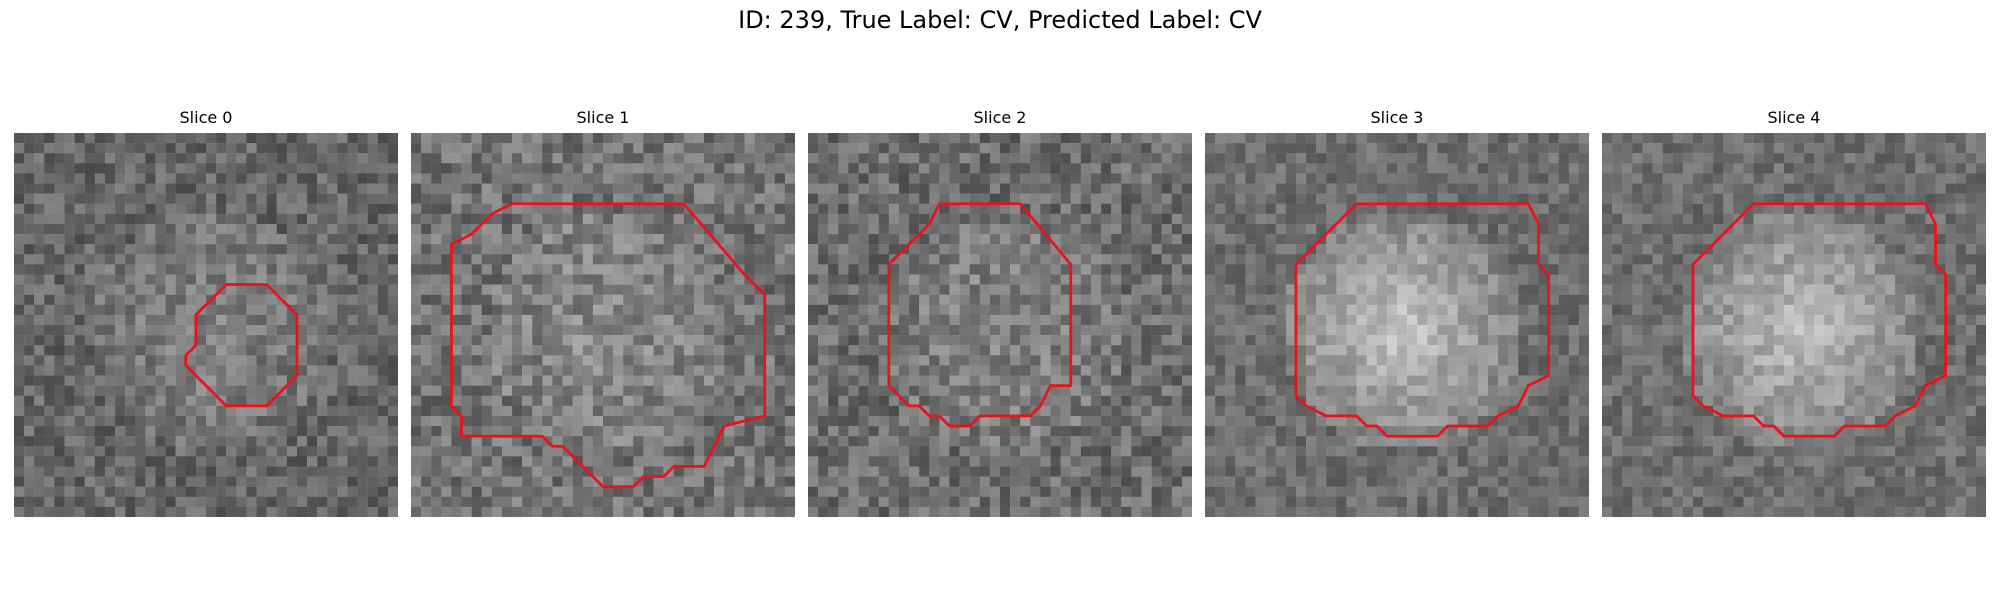 Image resolution: width=2000 pixels, height=600 pixels. What do you see at coordinates (603, 117) in the screenshot?
I see `slice-title: Slice 1` at bounding box center [603, 117].